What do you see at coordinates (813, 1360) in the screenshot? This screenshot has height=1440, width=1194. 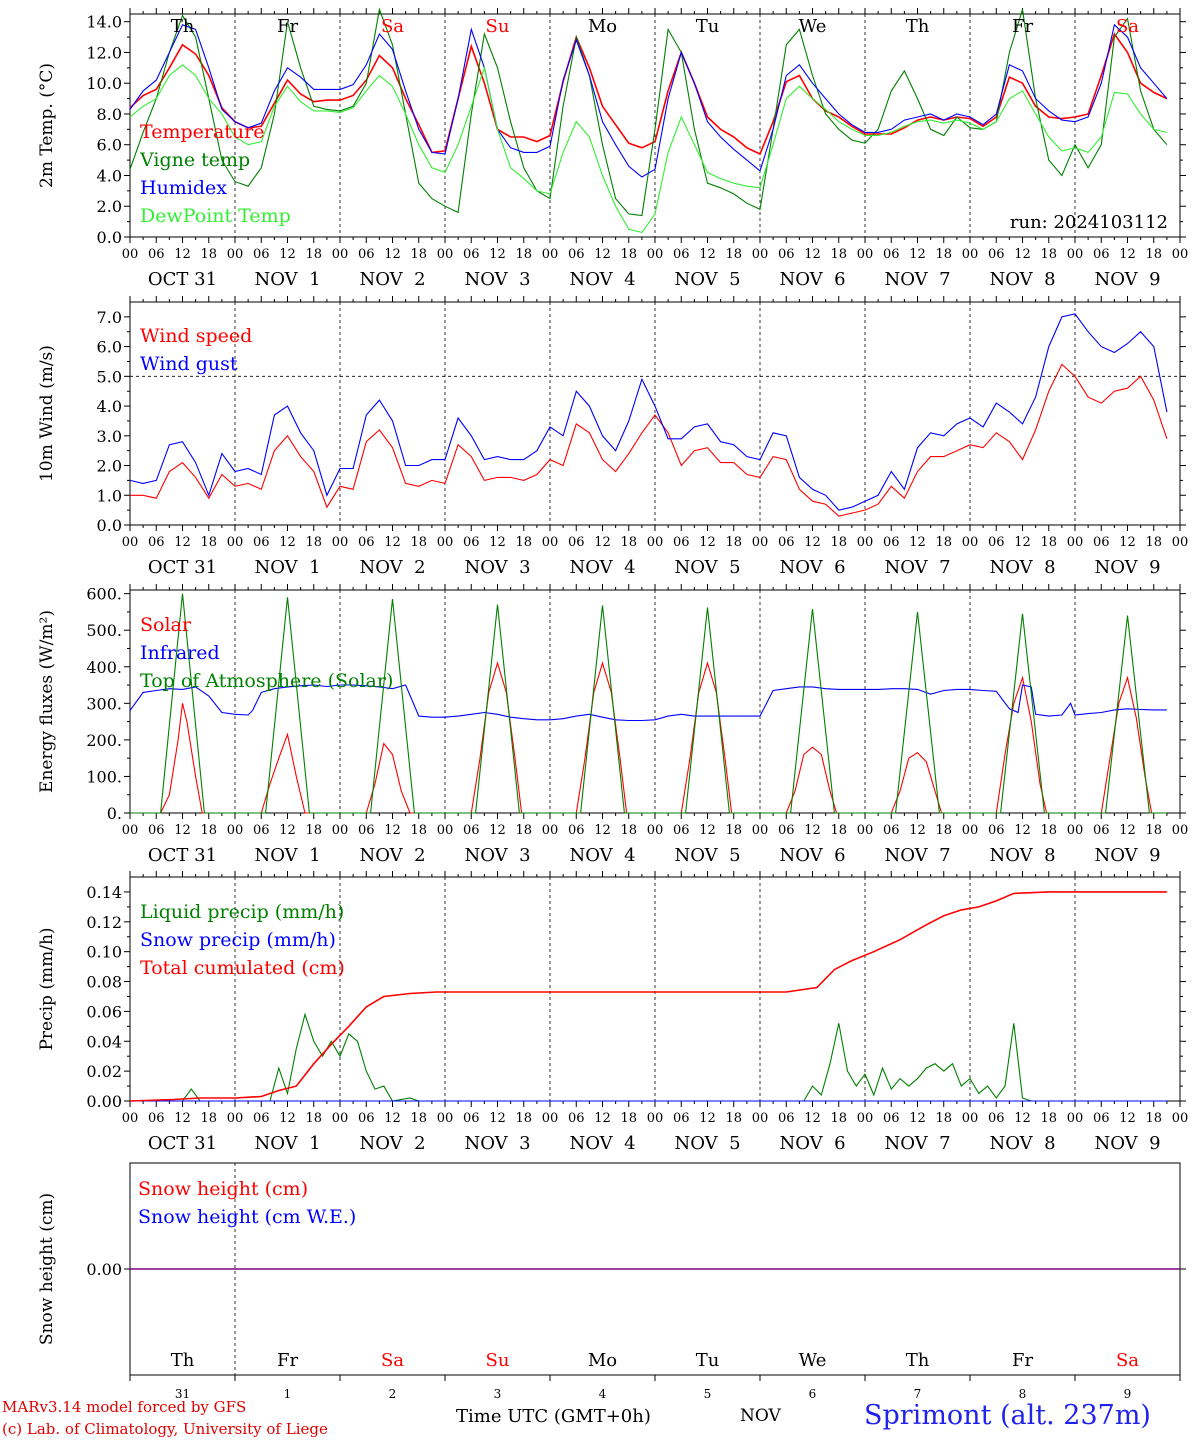 I see `day-of-week-label: We` at bounding box center [813, 1360].